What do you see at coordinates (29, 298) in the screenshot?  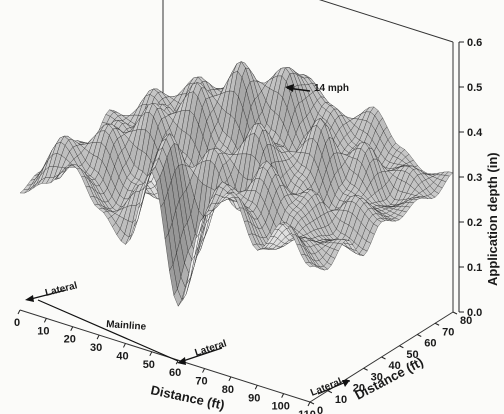 I see `lateral-left-arrow-icon` at bounding box center [29, 298].